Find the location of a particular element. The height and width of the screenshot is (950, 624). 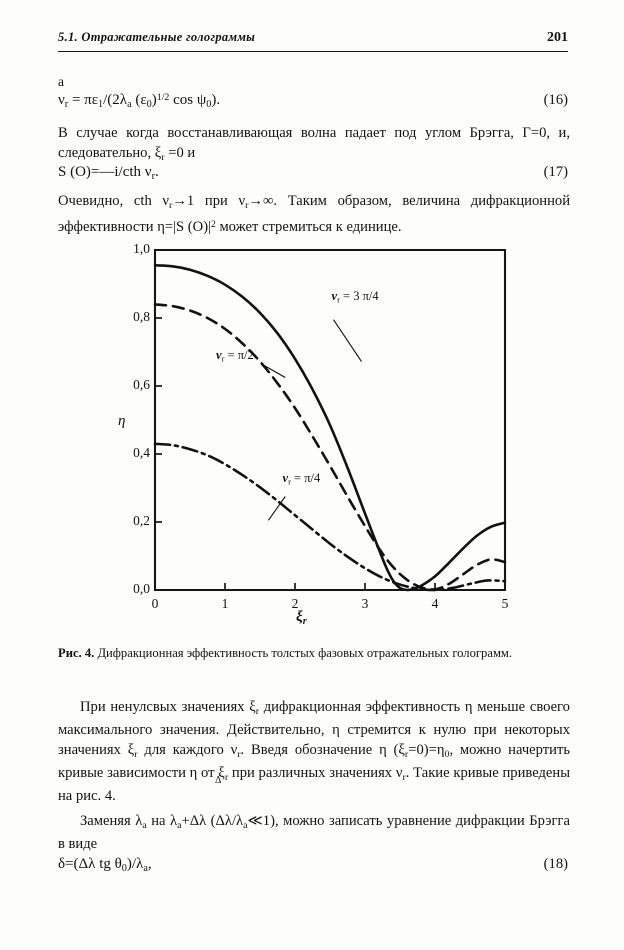

section-title: 5.1. Отражательные голограммы is located at coordinates (157, 37).